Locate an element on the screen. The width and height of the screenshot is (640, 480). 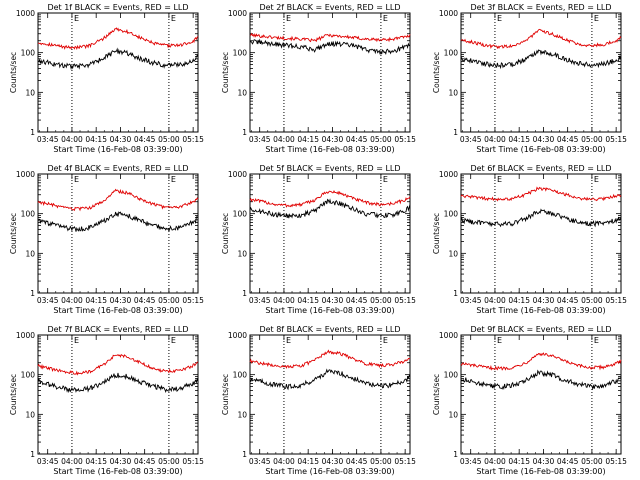
panel-title: Det 5f BLACK = Events, RED = LLD is located at coordinates (329, 168).